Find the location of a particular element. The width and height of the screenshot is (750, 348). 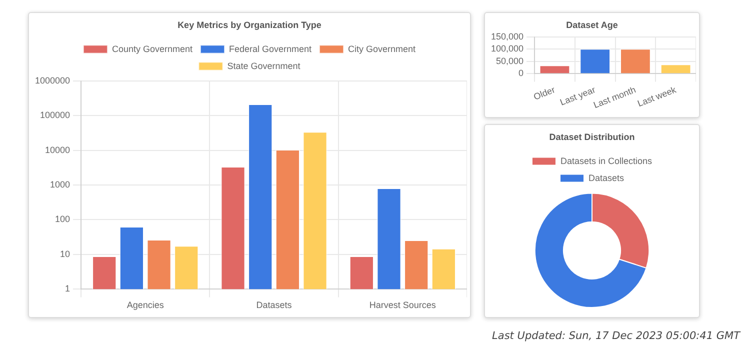

y-tick-label: 150,000 is located at coordinates (507, 36).